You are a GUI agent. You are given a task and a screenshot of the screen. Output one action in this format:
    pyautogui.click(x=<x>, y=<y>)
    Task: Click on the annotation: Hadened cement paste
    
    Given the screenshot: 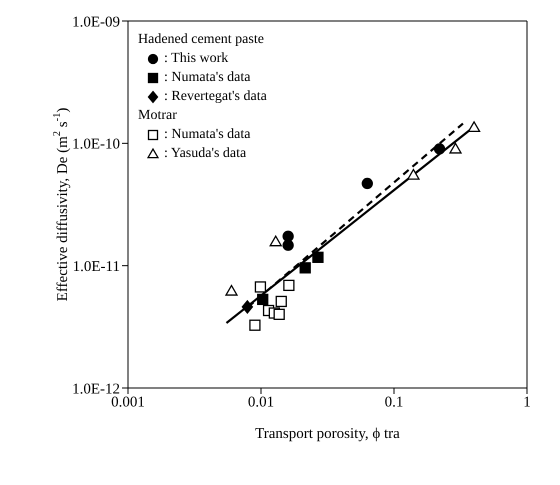 What is the action you would take?
    pyautogui.click(x=201, y=40)
    